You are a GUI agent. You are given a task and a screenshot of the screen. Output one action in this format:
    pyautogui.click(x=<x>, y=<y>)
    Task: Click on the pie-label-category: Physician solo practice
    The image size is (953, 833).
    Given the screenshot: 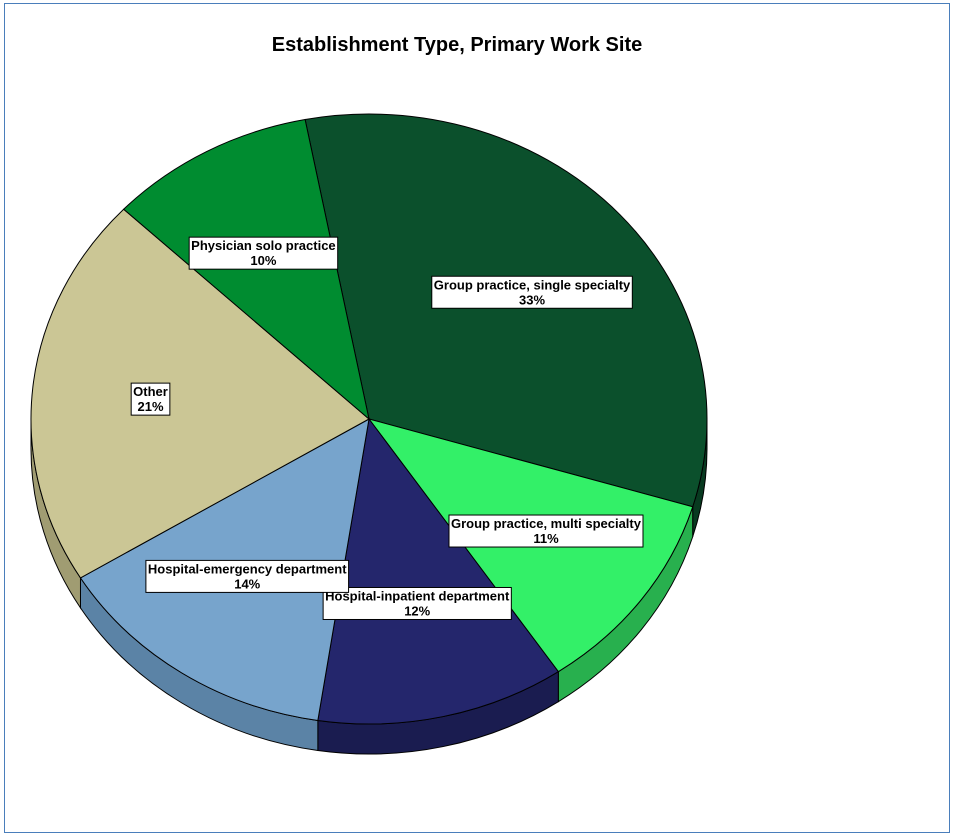 What is the action you would take?
    pyautogui.click(x=263, y=245)
    